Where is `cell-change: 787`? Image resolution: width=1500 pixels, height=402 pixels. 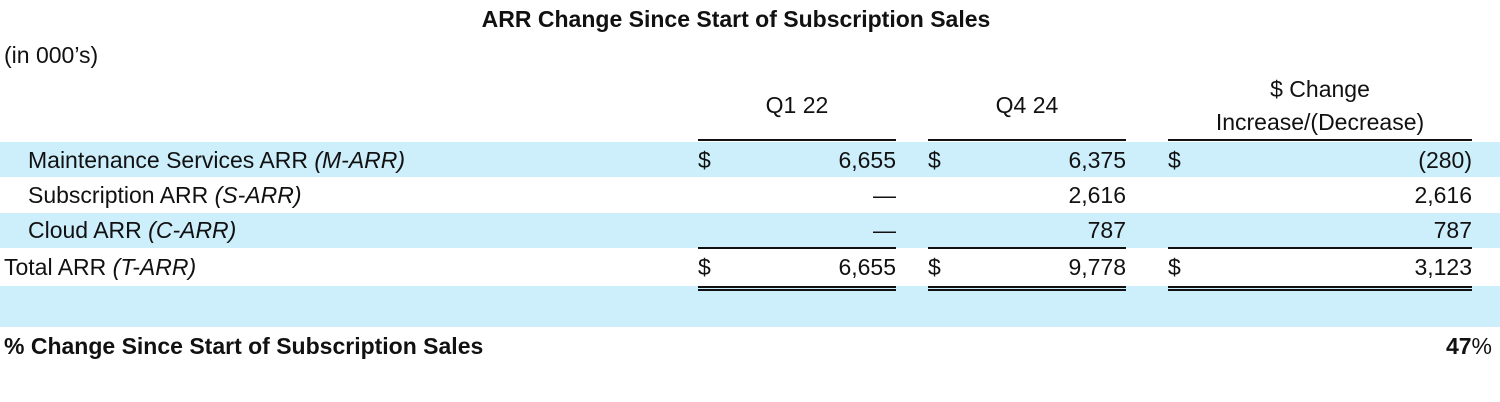 cell-change: 787 is located at coordinates (1452, 230).